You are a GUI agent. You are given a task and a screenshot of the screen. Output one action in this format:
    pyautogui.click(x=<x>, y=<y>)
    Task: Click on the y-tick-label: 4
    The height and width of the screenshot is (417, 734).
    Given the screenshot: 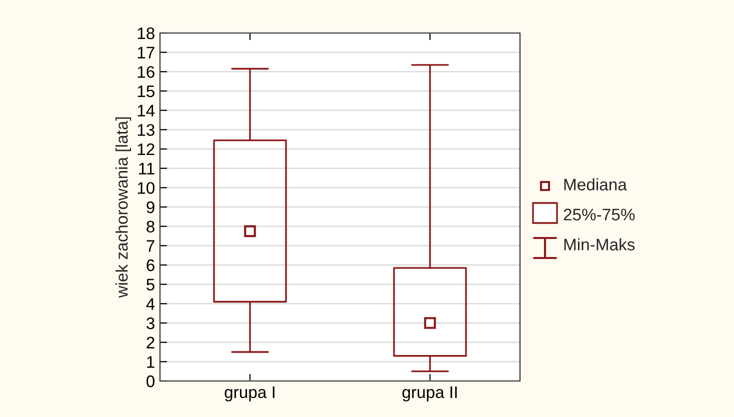 What is the action you would take?
    pyautogui.click(x=150, y=304)
    